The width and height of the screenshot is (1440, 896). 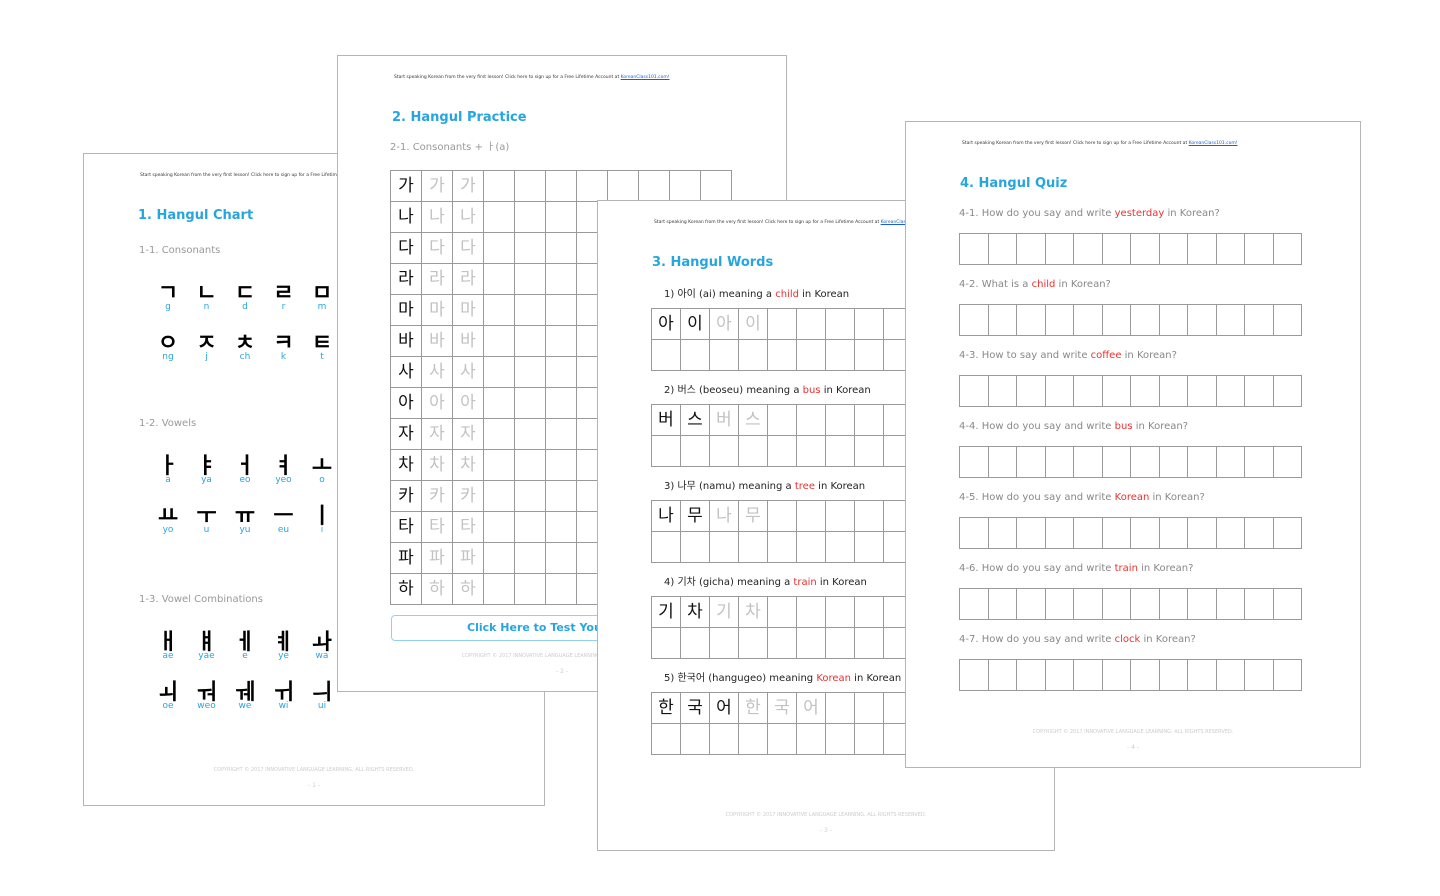 I want to click on keyword: yesterday, so click(x=1139, y=213).